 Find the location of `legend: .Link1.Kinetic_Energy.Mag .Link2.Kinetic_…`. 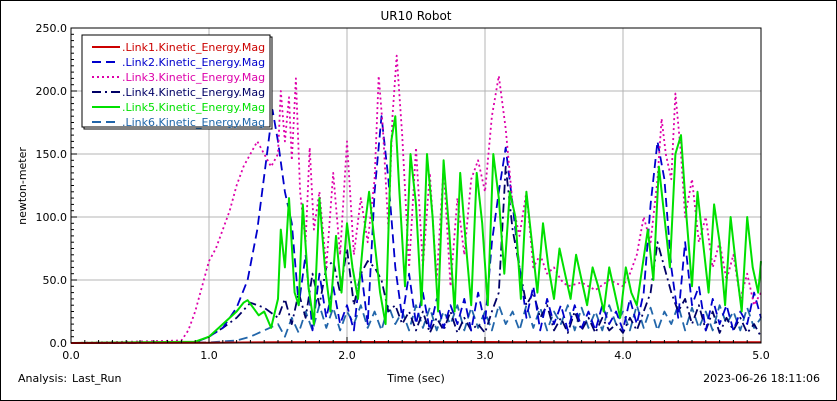

legend: .Link1.Kinetic_Energy.Mag .Link2.Kinetic_… is located at coordinates (177, 82).